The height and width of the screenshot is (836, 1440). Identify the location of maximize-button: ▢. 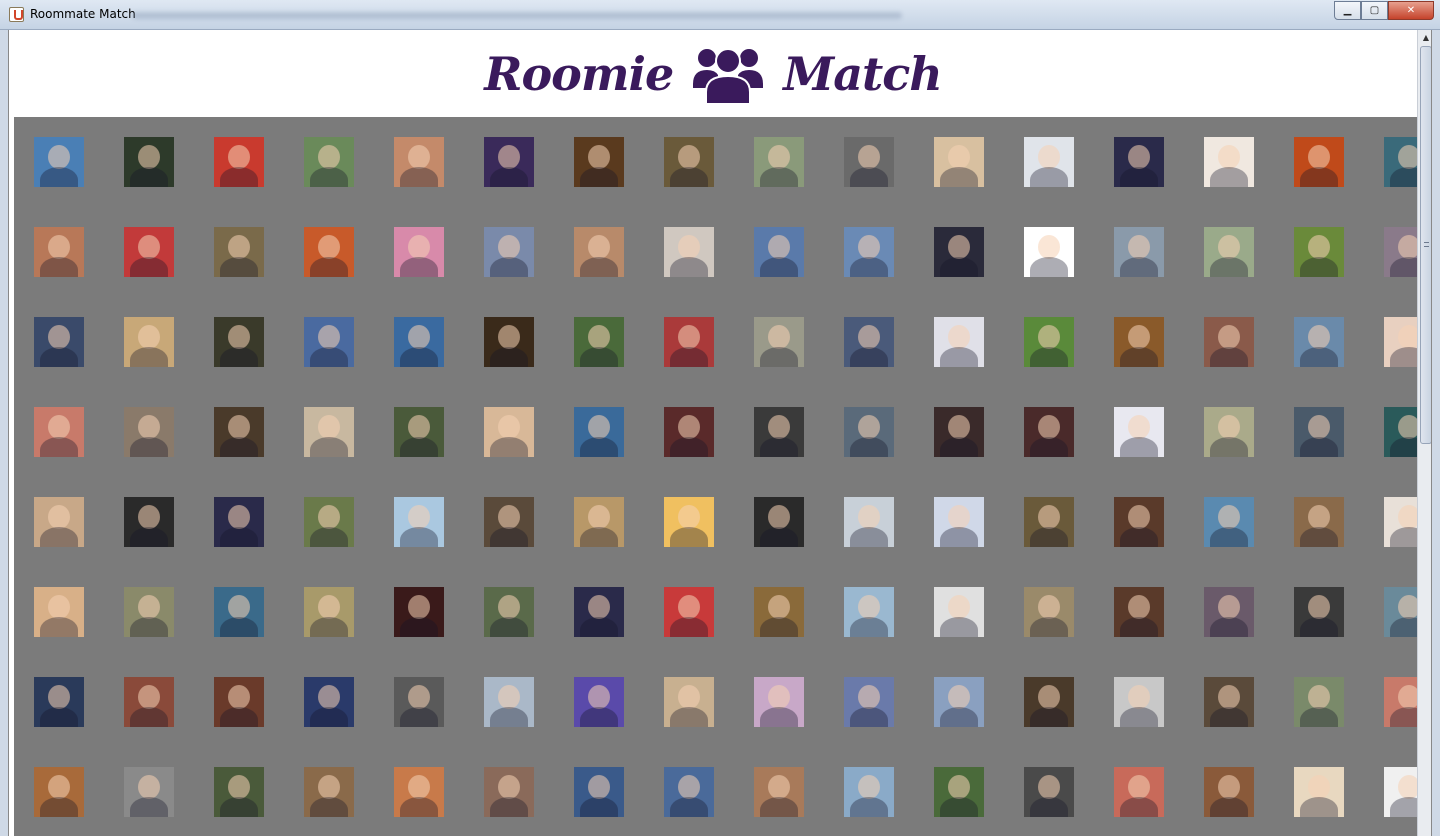
(1374, 10).